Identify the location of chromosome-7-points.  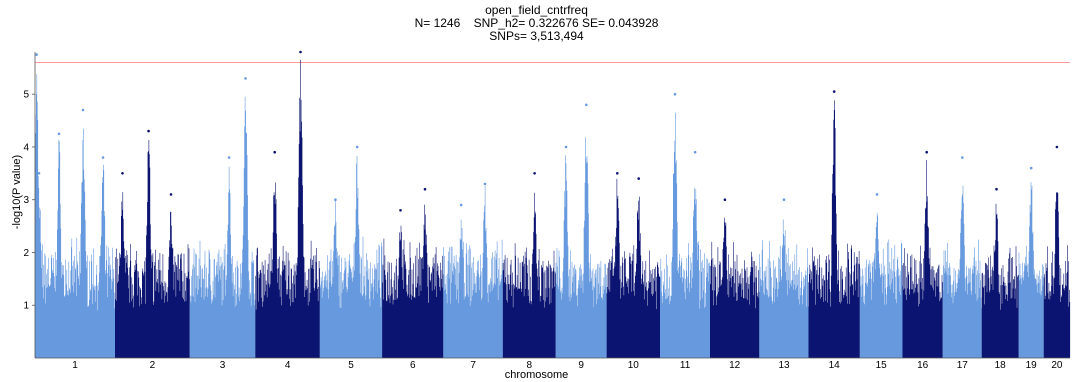
(473, 271).